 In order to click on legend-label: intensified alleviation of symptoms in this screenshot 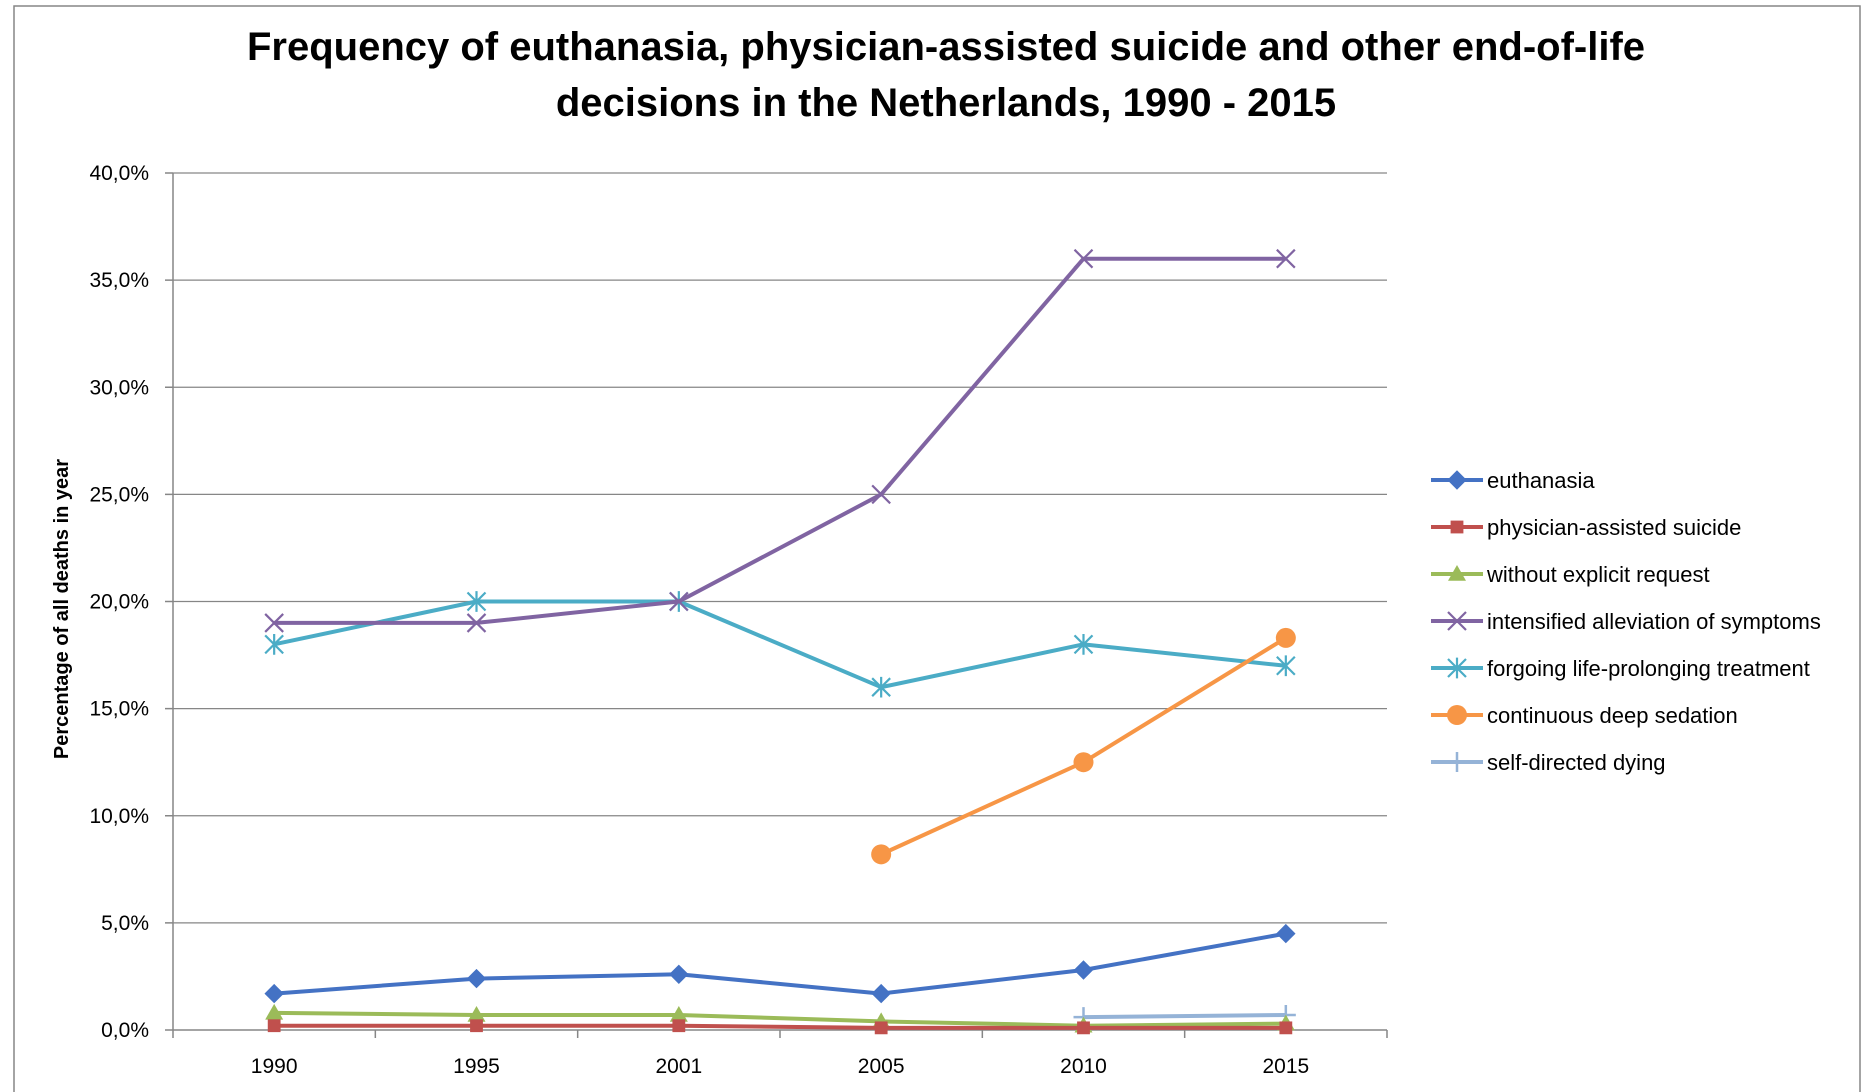, I will do `click(1654, 621)`.